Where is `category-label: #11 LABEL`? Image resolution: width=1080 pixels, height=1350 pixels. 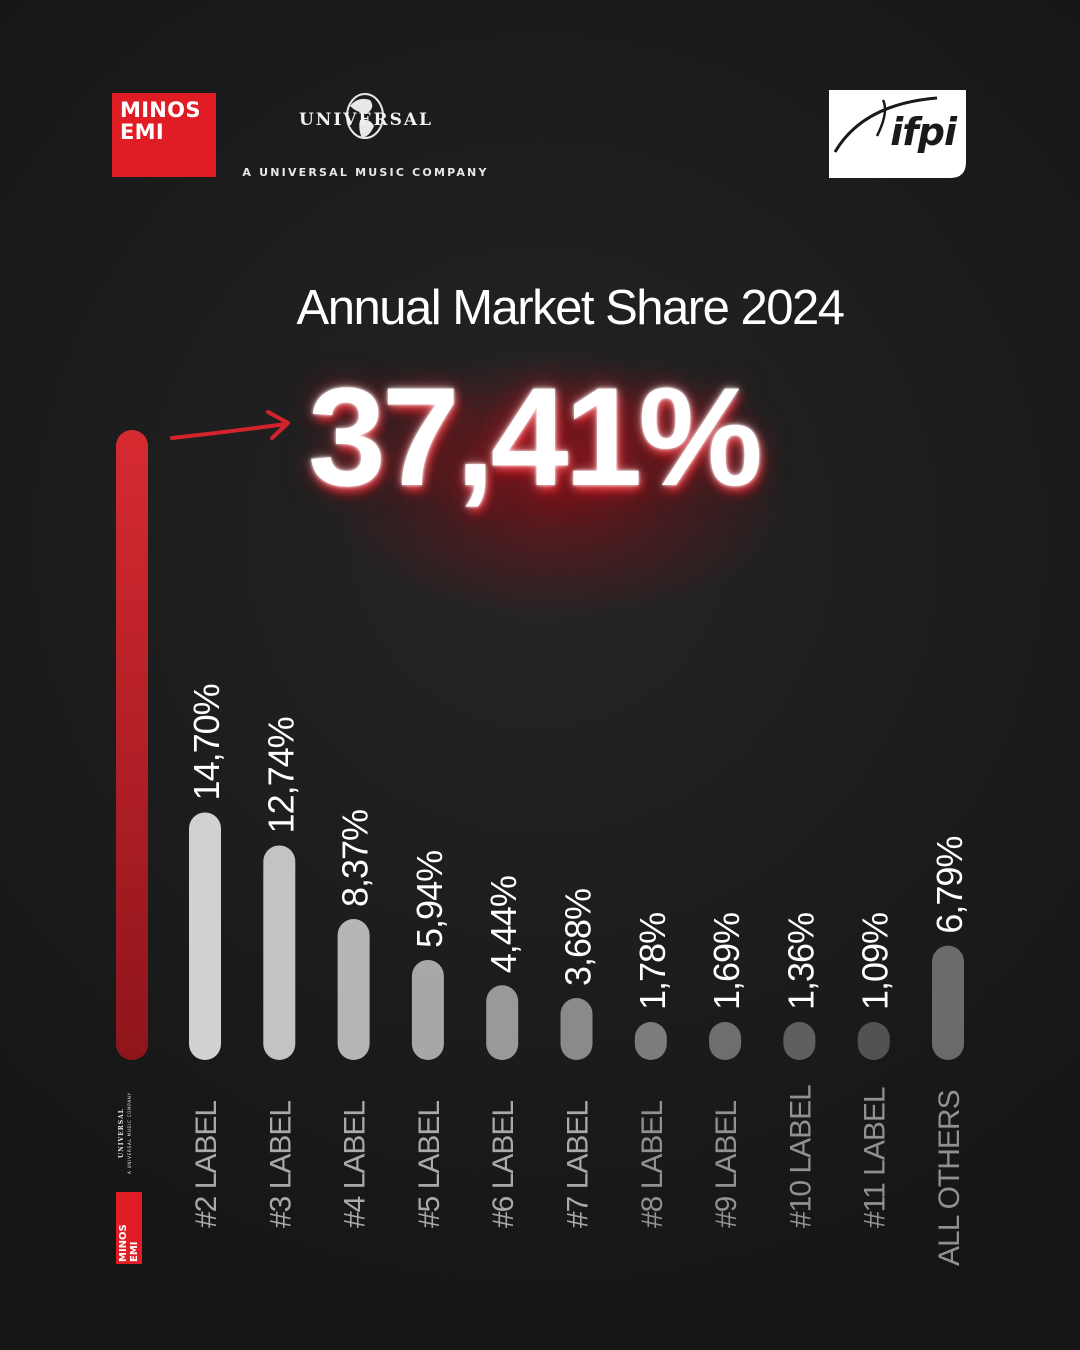
category-label: #11 LABEL is located at coordinates (875, 1157).